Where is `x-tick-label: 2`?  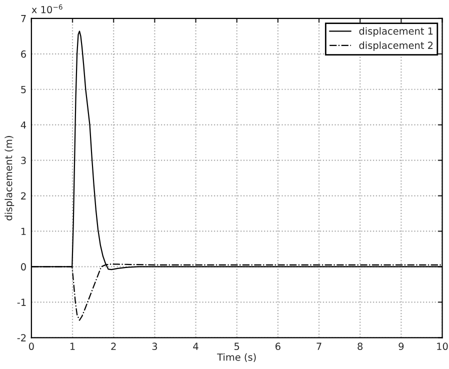
x-tick-label: 2 is located at coordinates (113, 346).